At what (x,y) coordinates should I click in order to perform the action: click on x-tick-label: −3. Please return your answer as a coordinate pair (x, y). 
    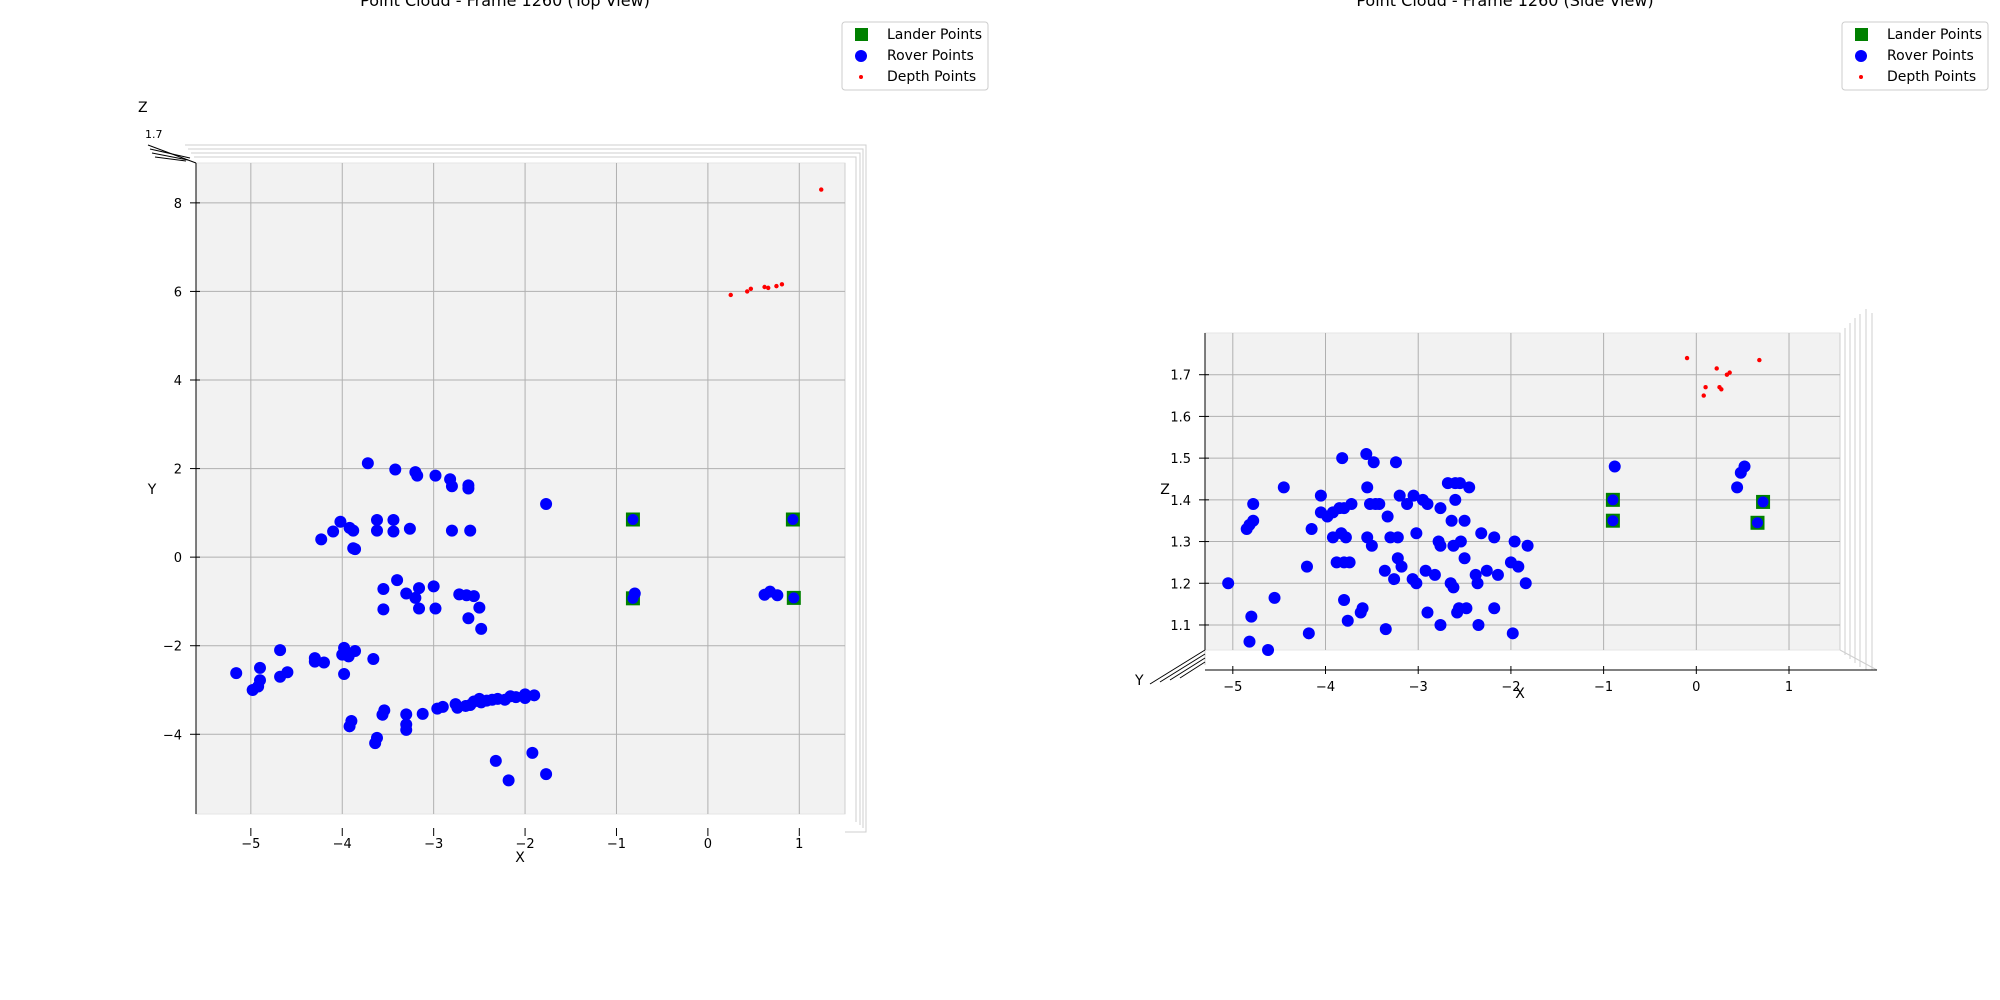
    Looking at the image, I should click on (1418, 687).